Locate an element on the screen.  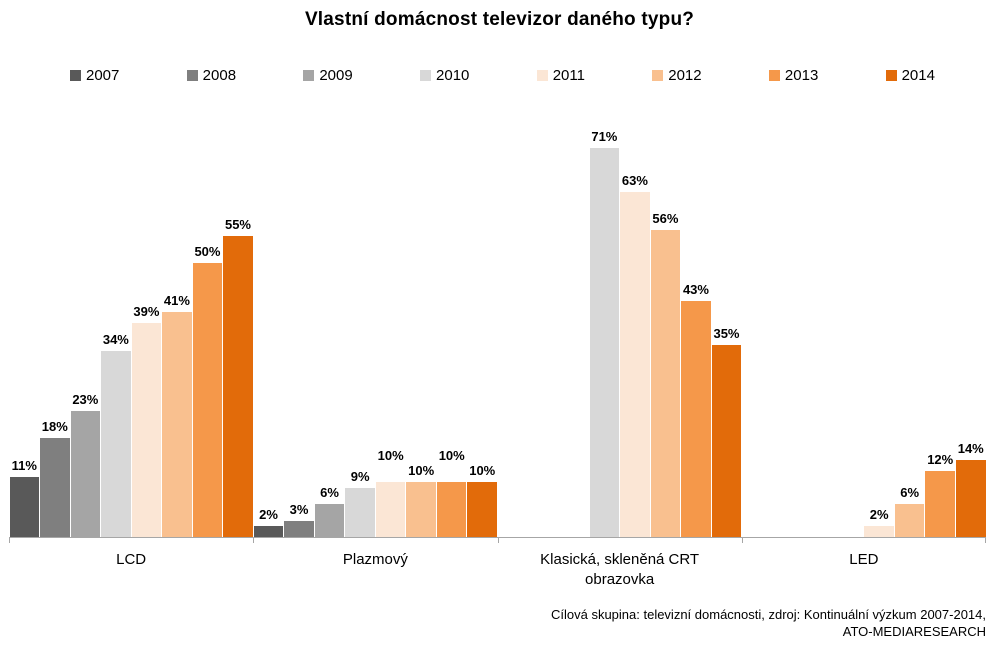
legend-item-2010: 2010 is located at coordinates (444, 75).